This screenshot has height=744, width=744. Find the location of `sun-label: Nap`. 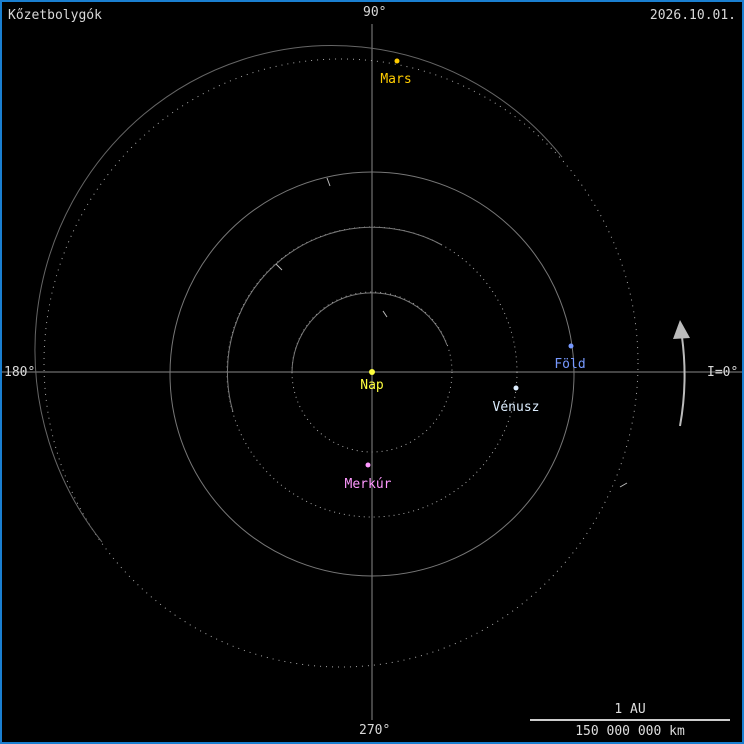

sun-label: Nap is located at coordinates (372, 385).